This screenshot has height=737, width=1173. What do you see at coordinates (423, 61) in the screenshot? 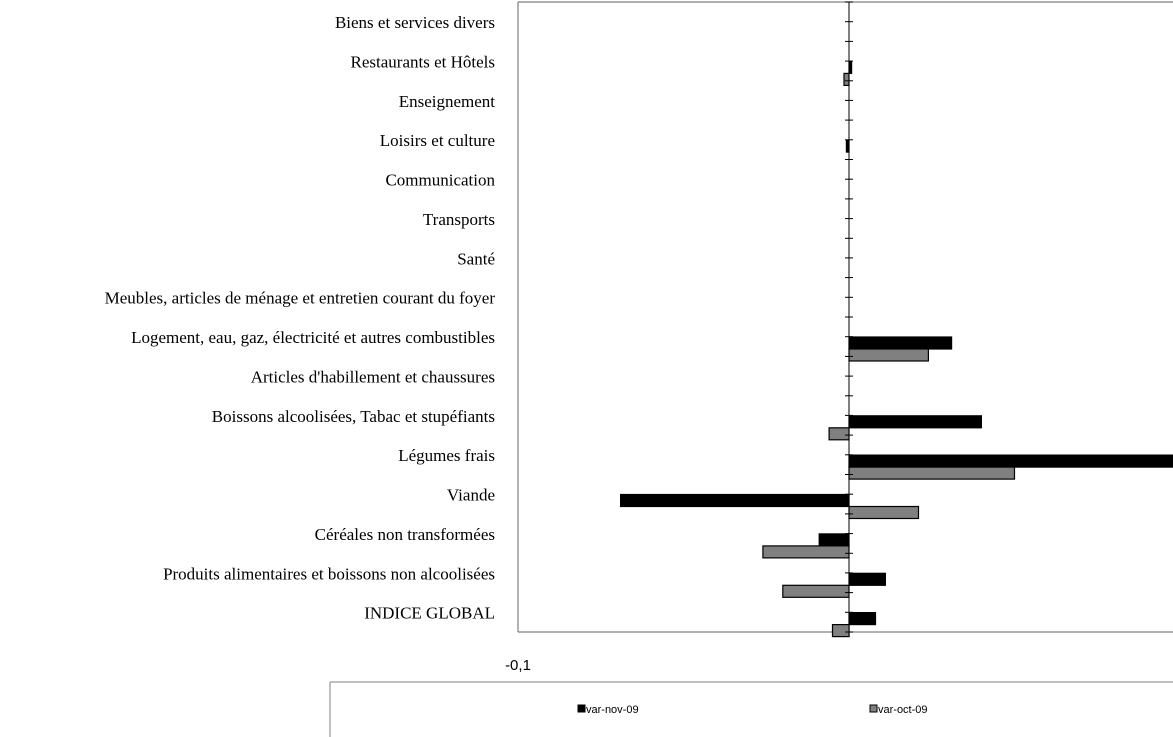
I see `category-label: Restaurants et Hôtels` at bounding box center [423, 61].